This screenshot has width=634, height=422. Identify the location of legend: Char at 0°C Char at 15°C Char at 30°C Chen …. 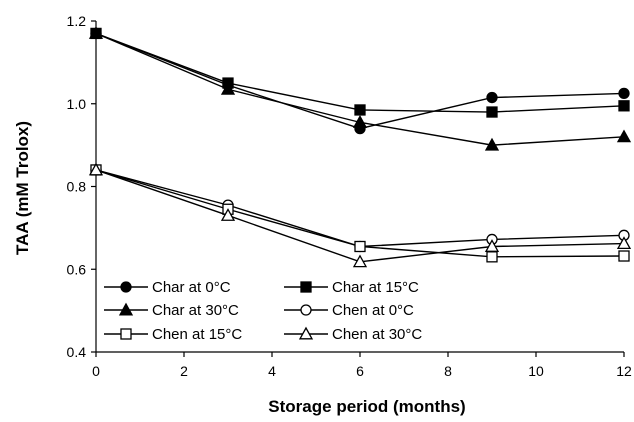
(263, 311).